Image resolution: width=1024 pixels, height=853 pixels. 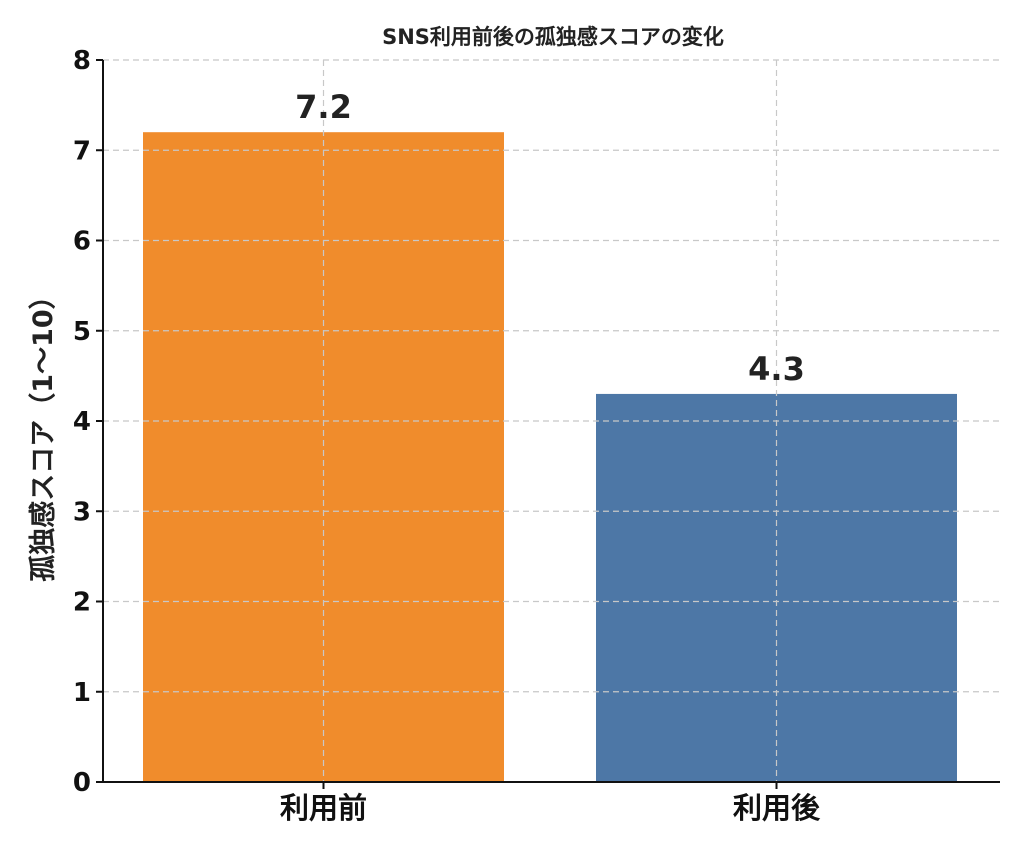 What do you see at coordinates (43, 431) in the screenshot?
I see `y-axis-label: 孤独感スコア（1〜10）` at bounding box center [43, 431].